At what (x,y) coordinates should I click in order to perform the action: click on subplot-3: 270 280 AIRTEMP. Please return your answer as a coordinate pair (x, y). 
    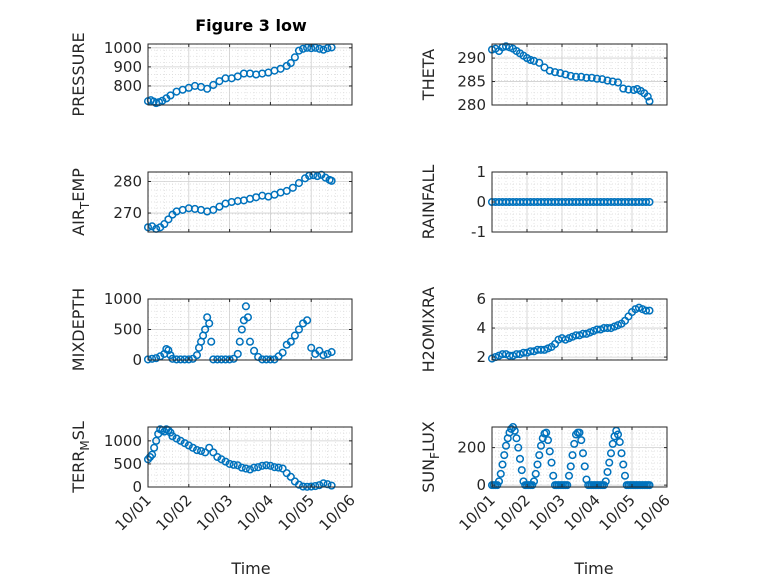
    Looking at the image, I should click on (211, 202).